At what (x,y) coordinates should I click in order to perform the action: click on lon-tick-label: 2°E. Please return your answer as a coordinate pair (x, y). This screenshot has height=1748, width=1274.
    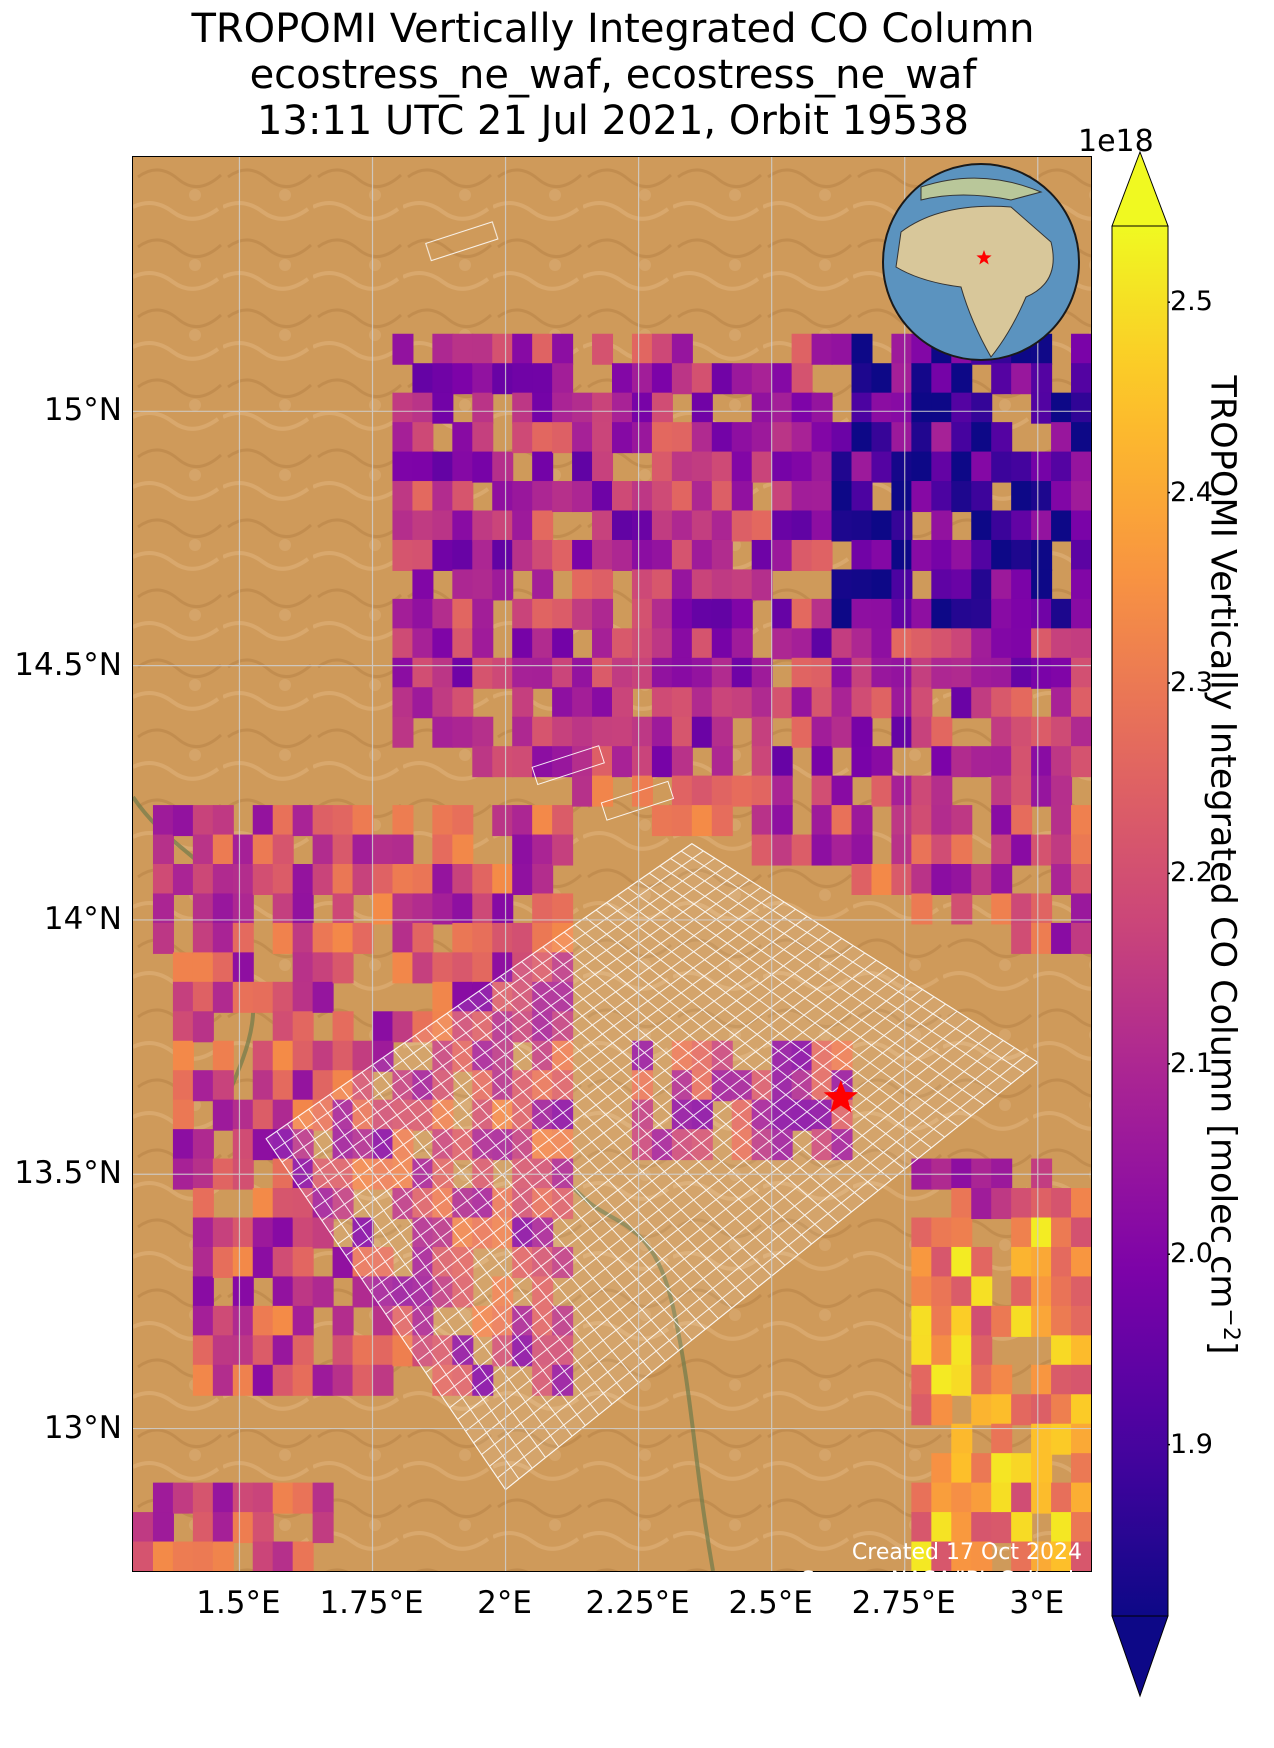
    Looking at the image, I should click on (504, 1603).